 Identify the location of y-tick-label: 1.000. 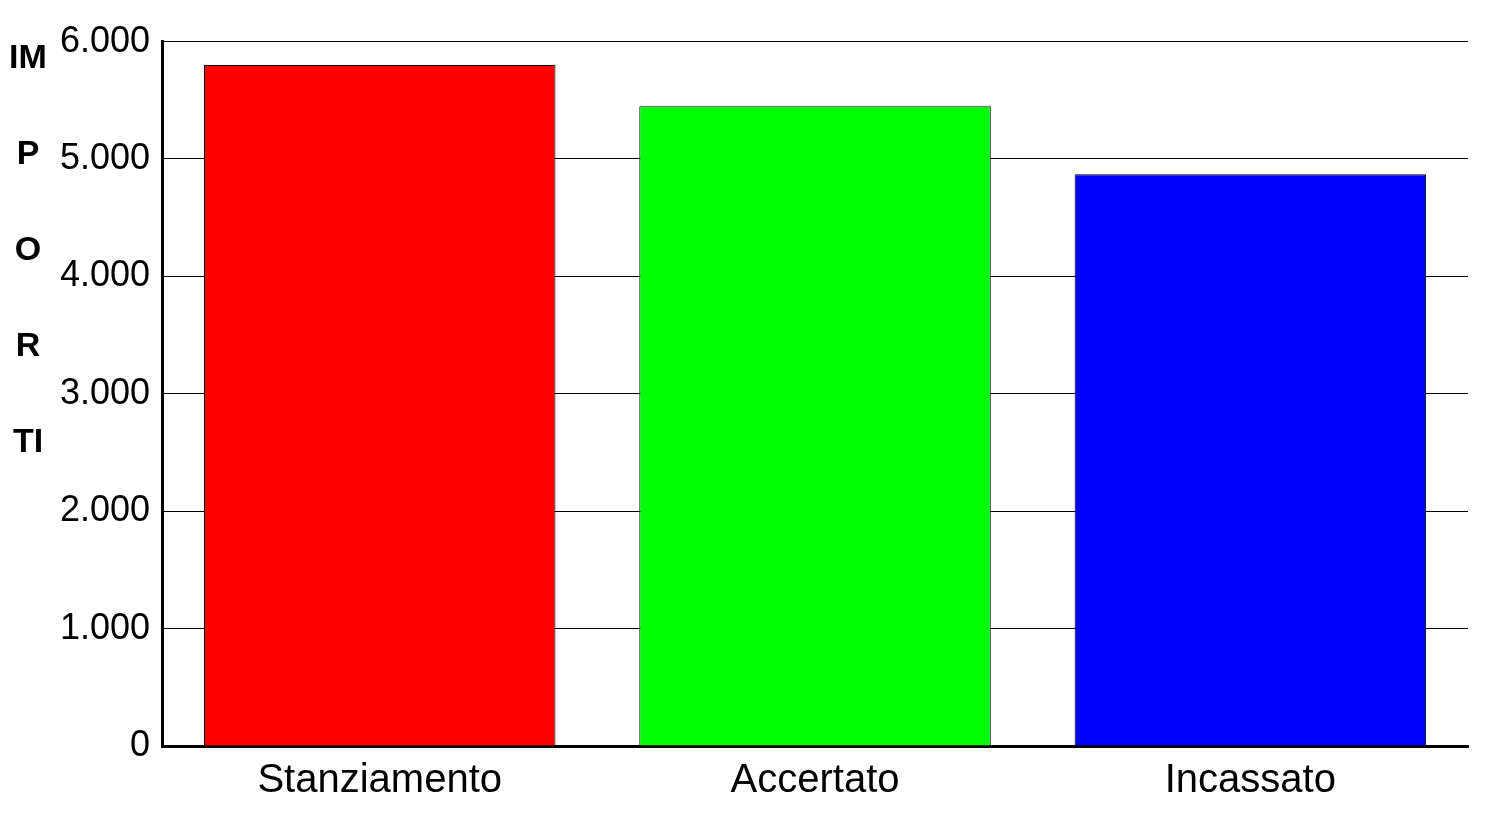
(105, 626).